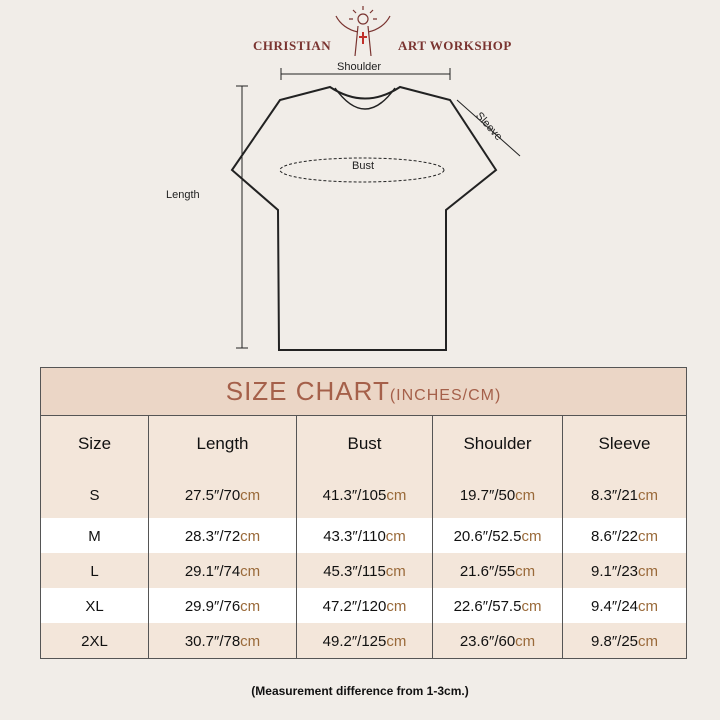 The width and height of the screenshot is (720, 720). Describe the element at coordinates (94, 443) in the screenshot. I see `column-header: Size` at that location.